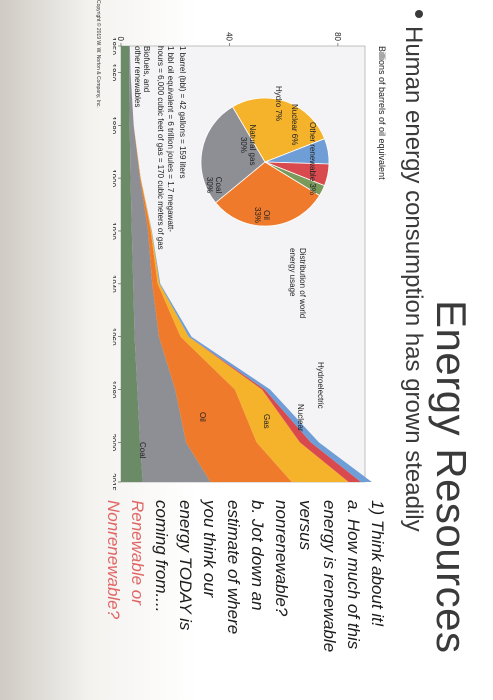  What do you see at coordinates (142, 450) in the screenshot?
I see `stack-label-coal: Coal` at bounding box center [142, 450].